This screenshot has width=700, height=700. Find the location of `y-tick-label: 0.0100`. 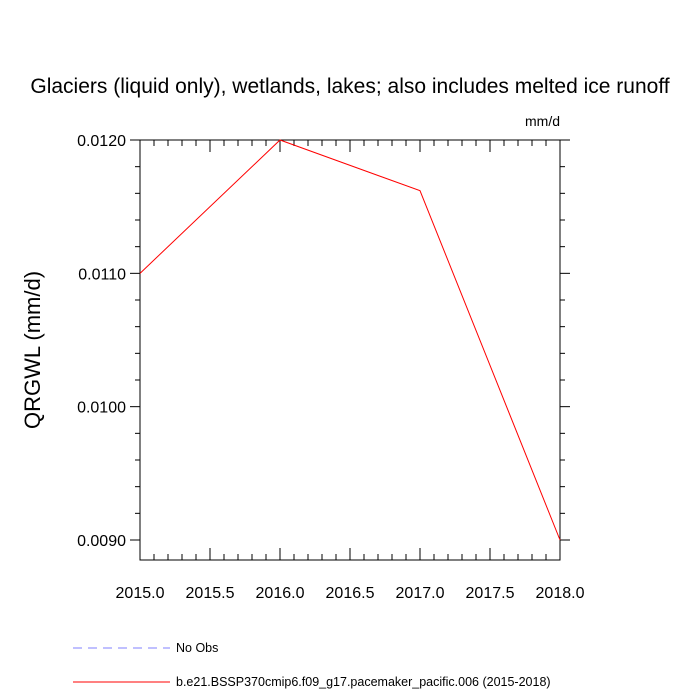

y-tick-label: 0.0100 is located at coordinates (101, 408).